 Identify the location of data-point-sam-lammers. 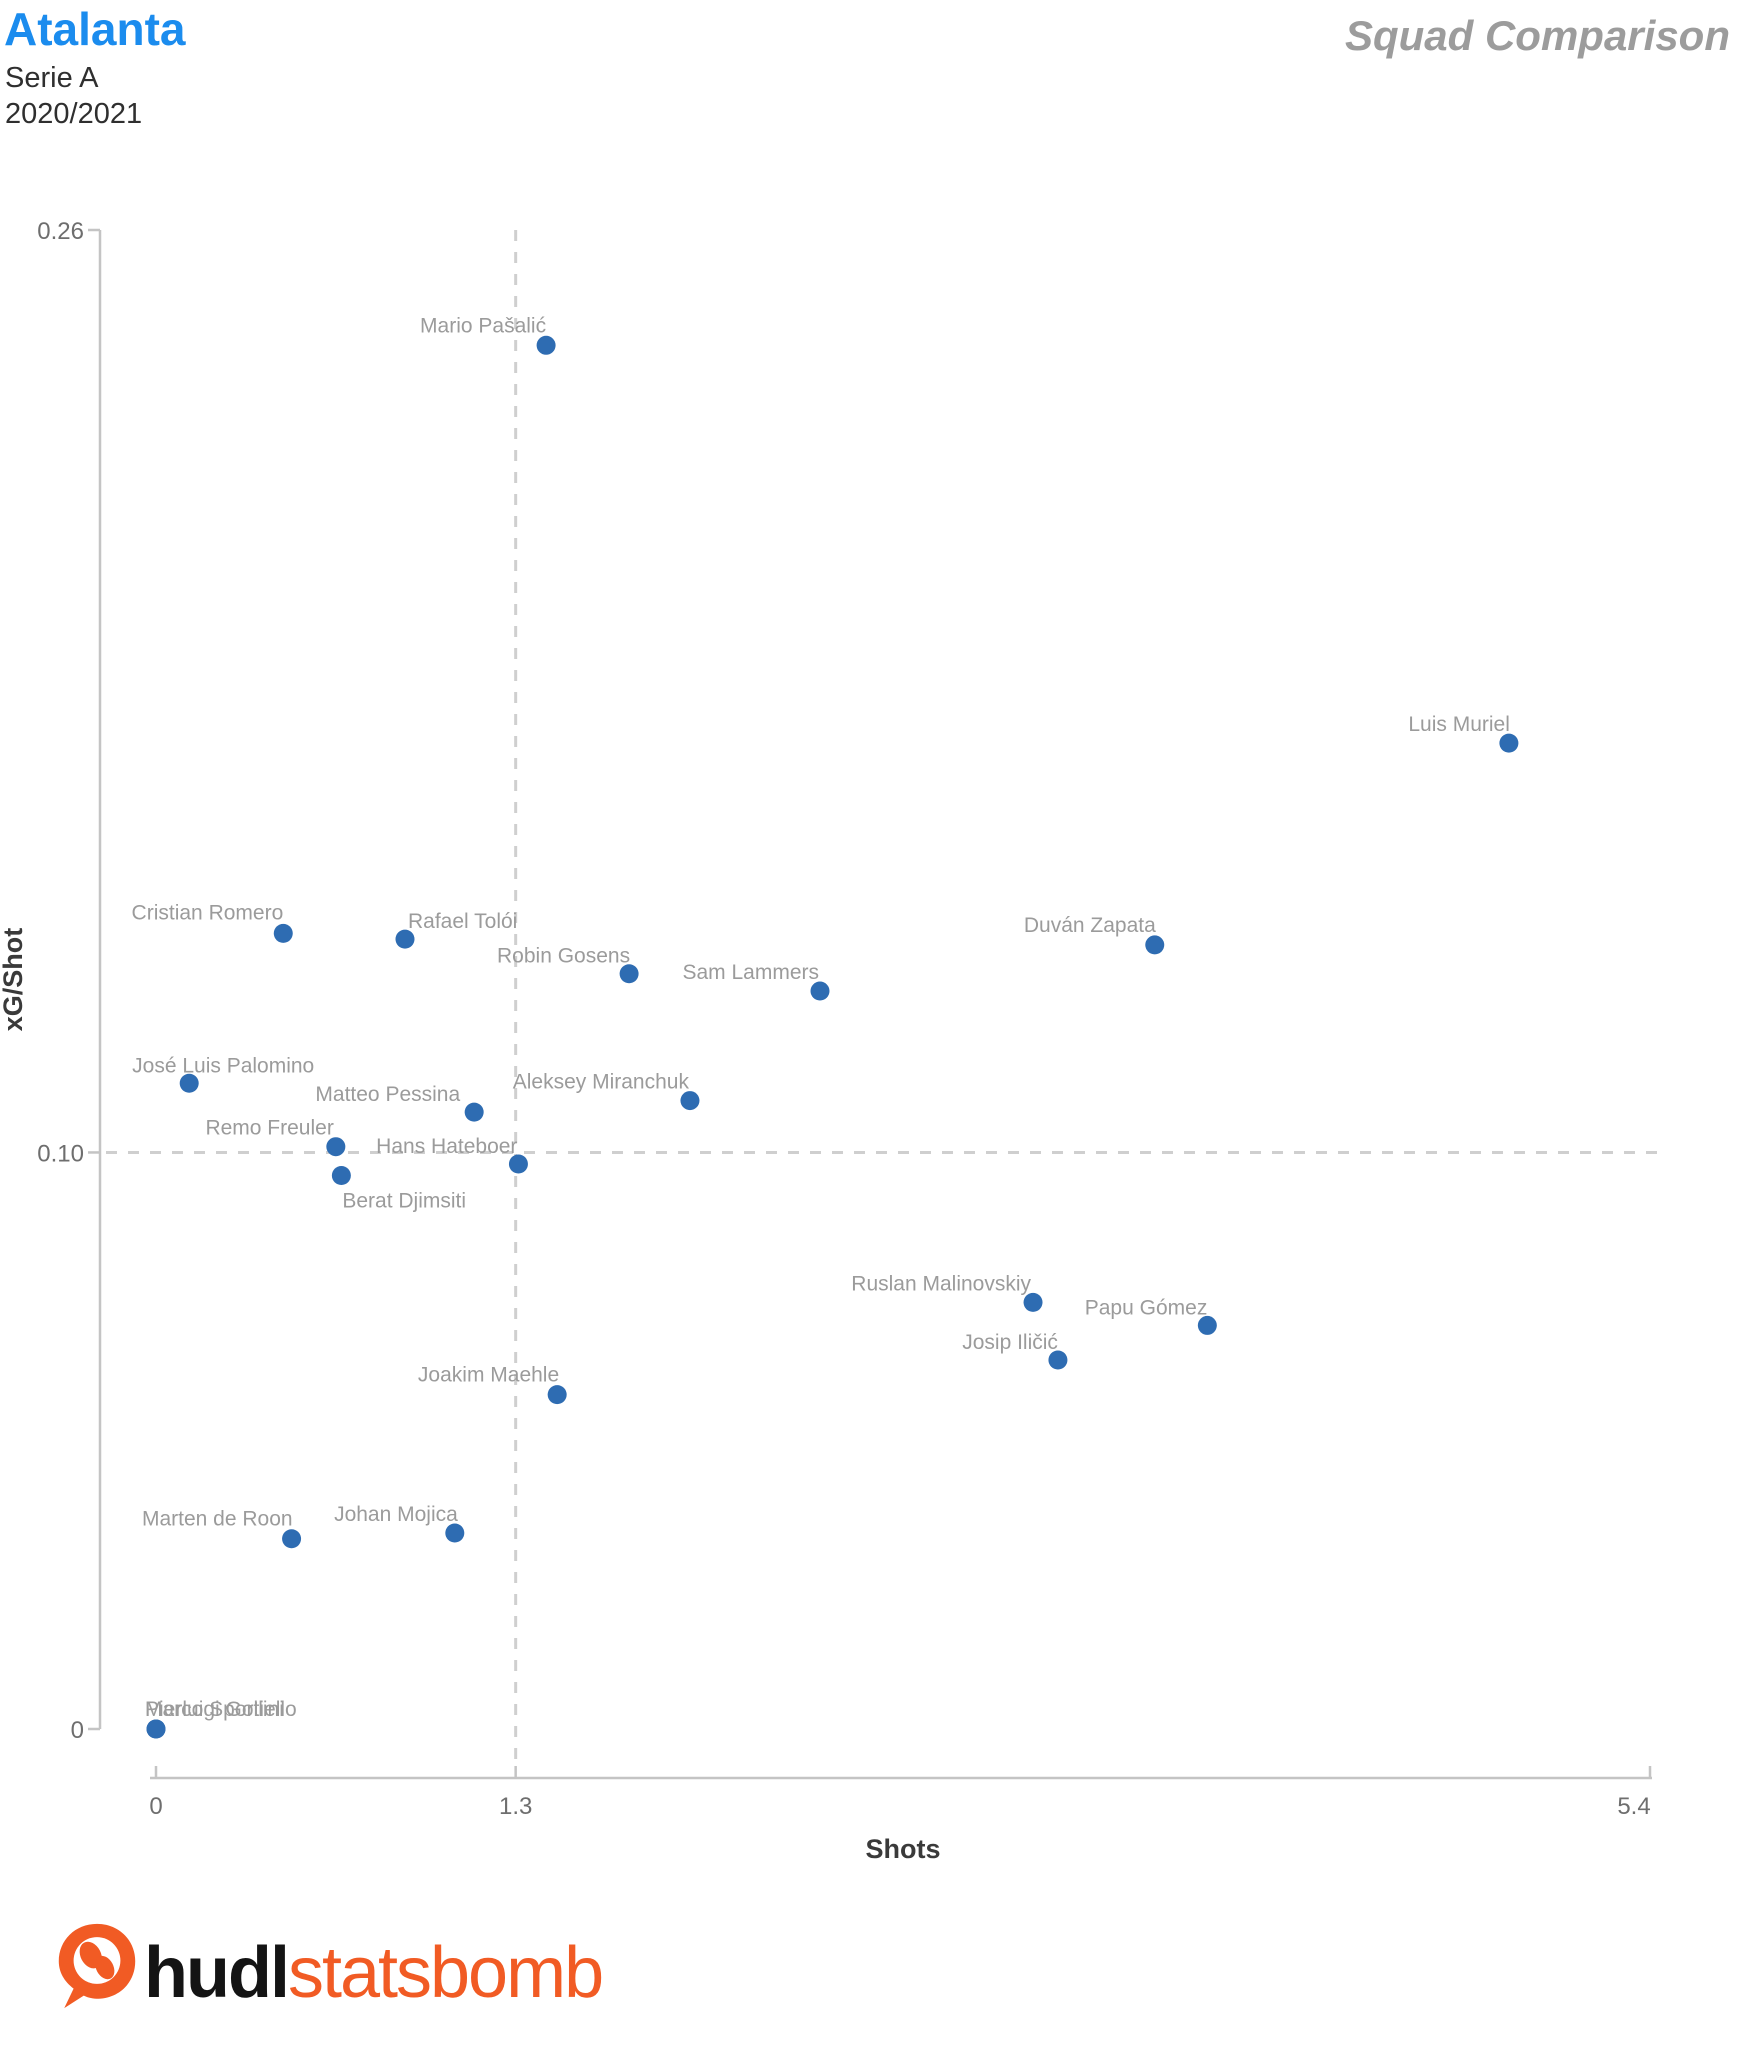
(820, 991).